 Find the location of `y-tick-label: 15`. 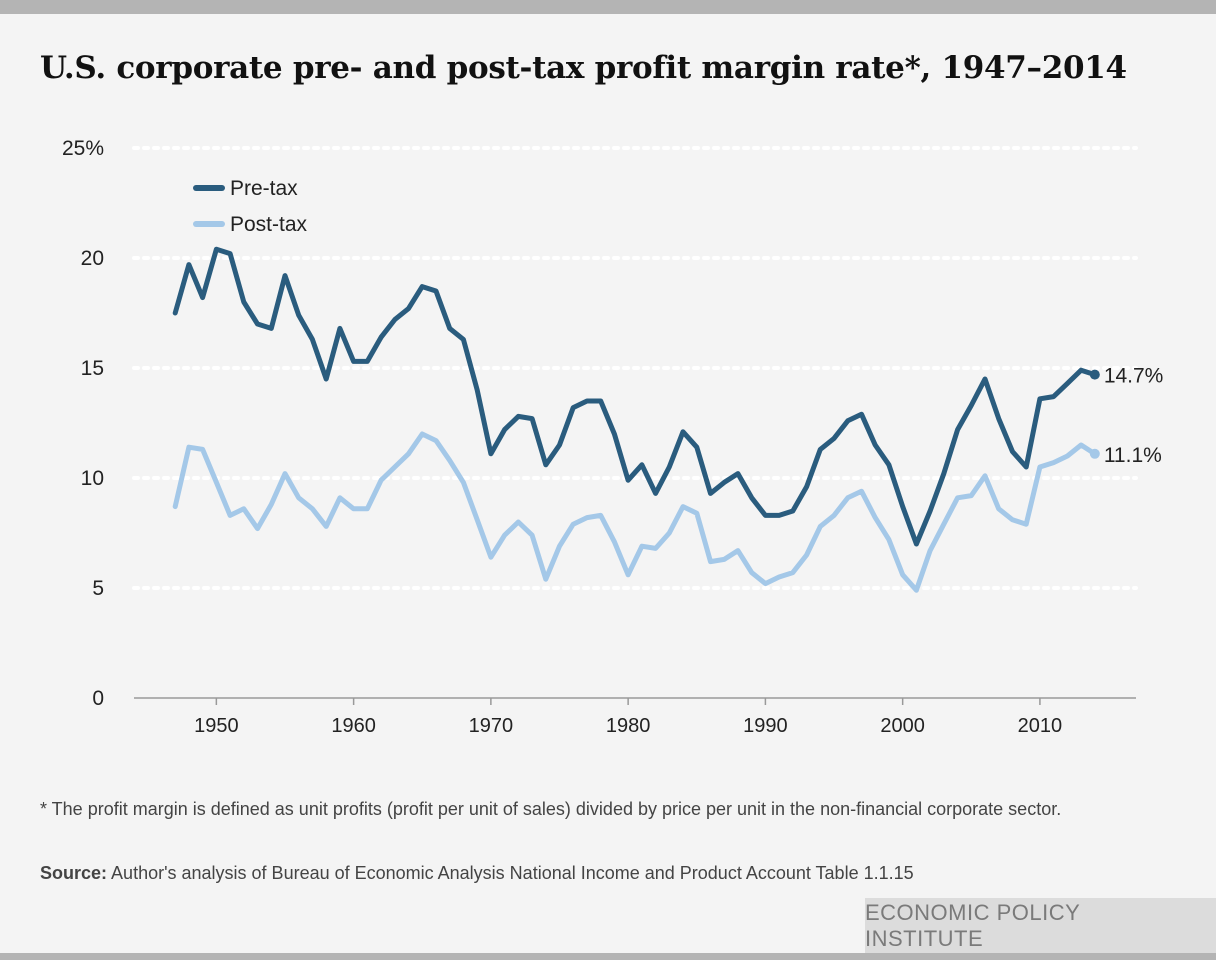

y-tick-label: 15 is located at coordinates (92, 368).